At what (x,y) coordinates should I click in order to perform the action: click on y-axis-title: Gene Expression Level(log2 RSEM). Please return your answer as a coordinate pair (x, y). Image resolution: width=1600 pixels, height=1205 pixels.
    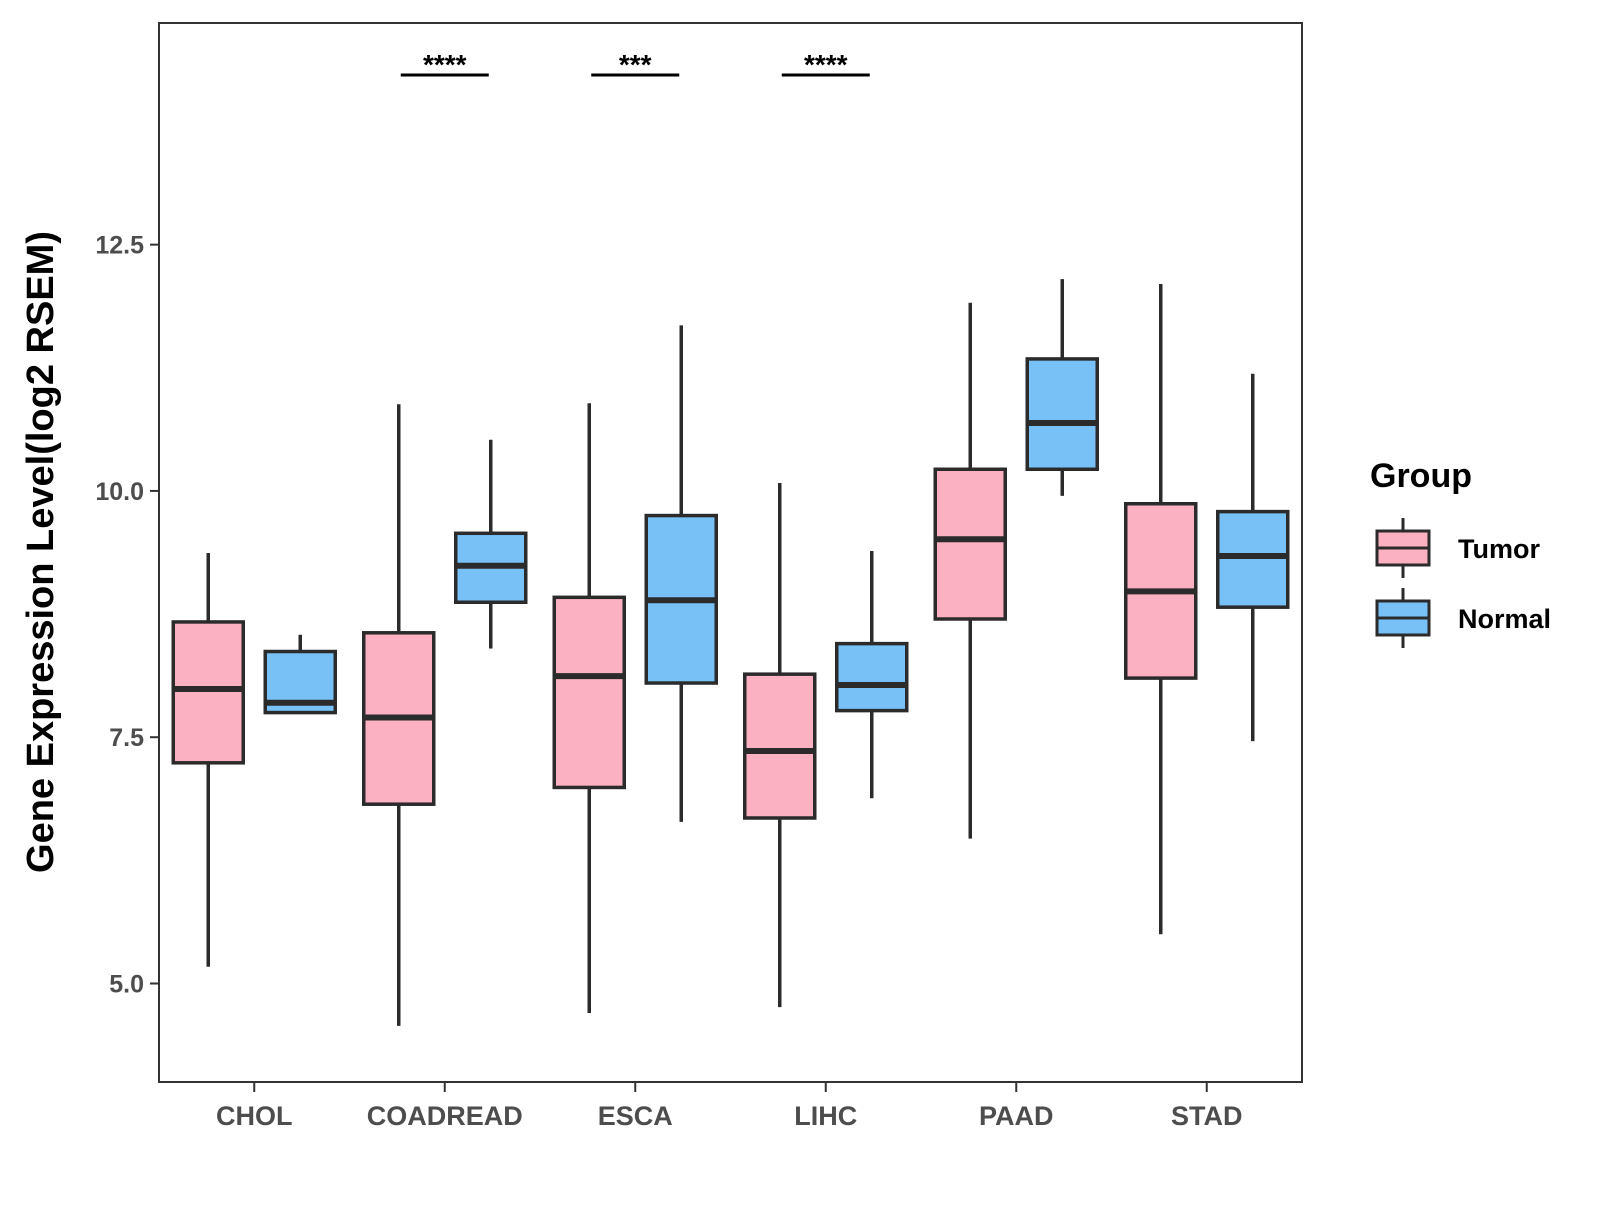
    Looking at the image, I should click on (41, 552).